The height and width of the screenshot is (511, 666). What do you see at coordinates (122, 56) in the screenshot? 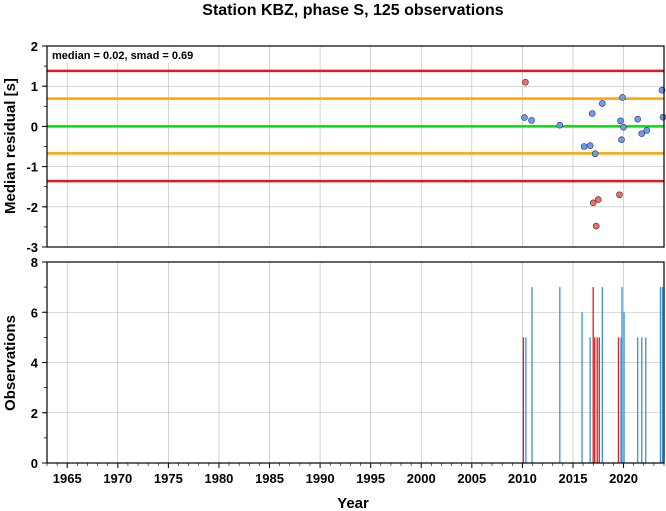
I see `stats-annotation: median = 0.02, smad = 0.69` at bounding box center [122, 56].